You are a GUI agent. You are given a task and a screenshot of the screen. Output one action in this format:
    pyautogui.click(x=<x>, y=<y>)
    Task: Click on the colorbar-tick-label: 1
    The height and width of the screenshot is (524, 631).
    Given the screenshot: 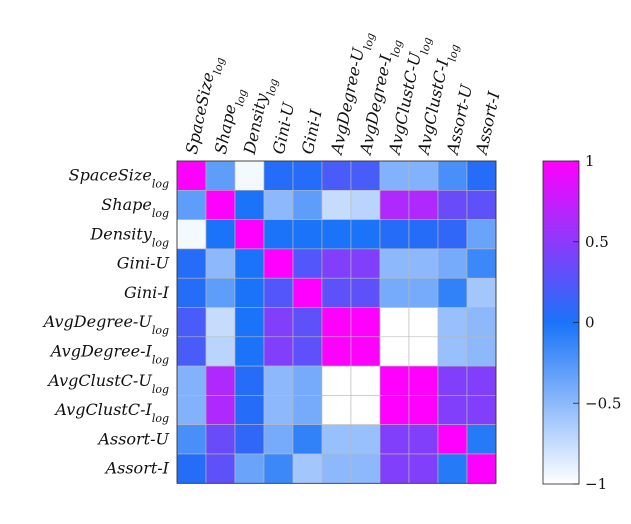 What is the action you would take?
    pyautogui.click(x=590, y=161)
    